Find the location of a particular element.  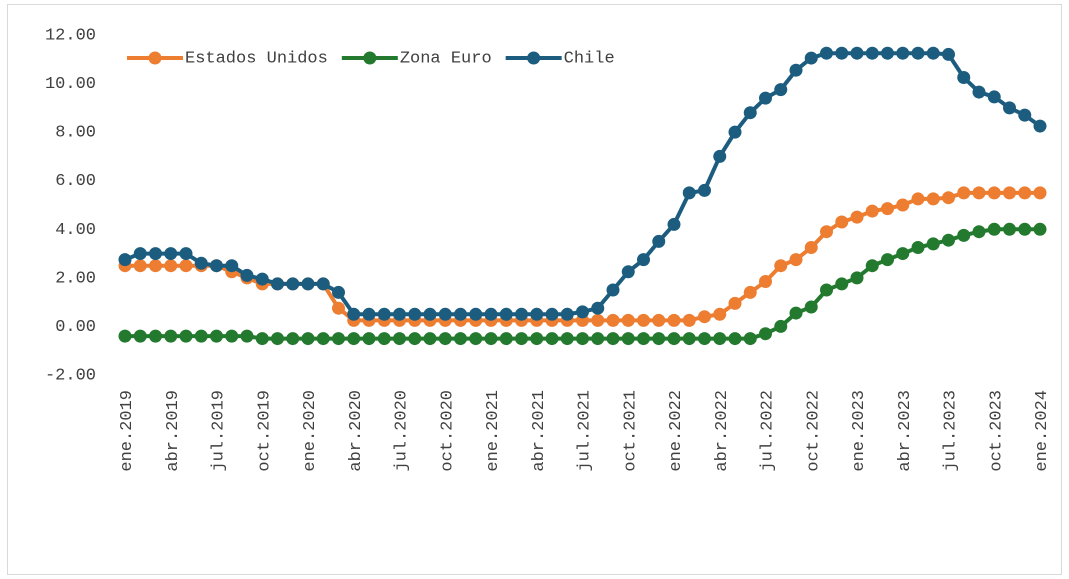

x-tick-label: jul.2023 is located at coordinates (951, 431).